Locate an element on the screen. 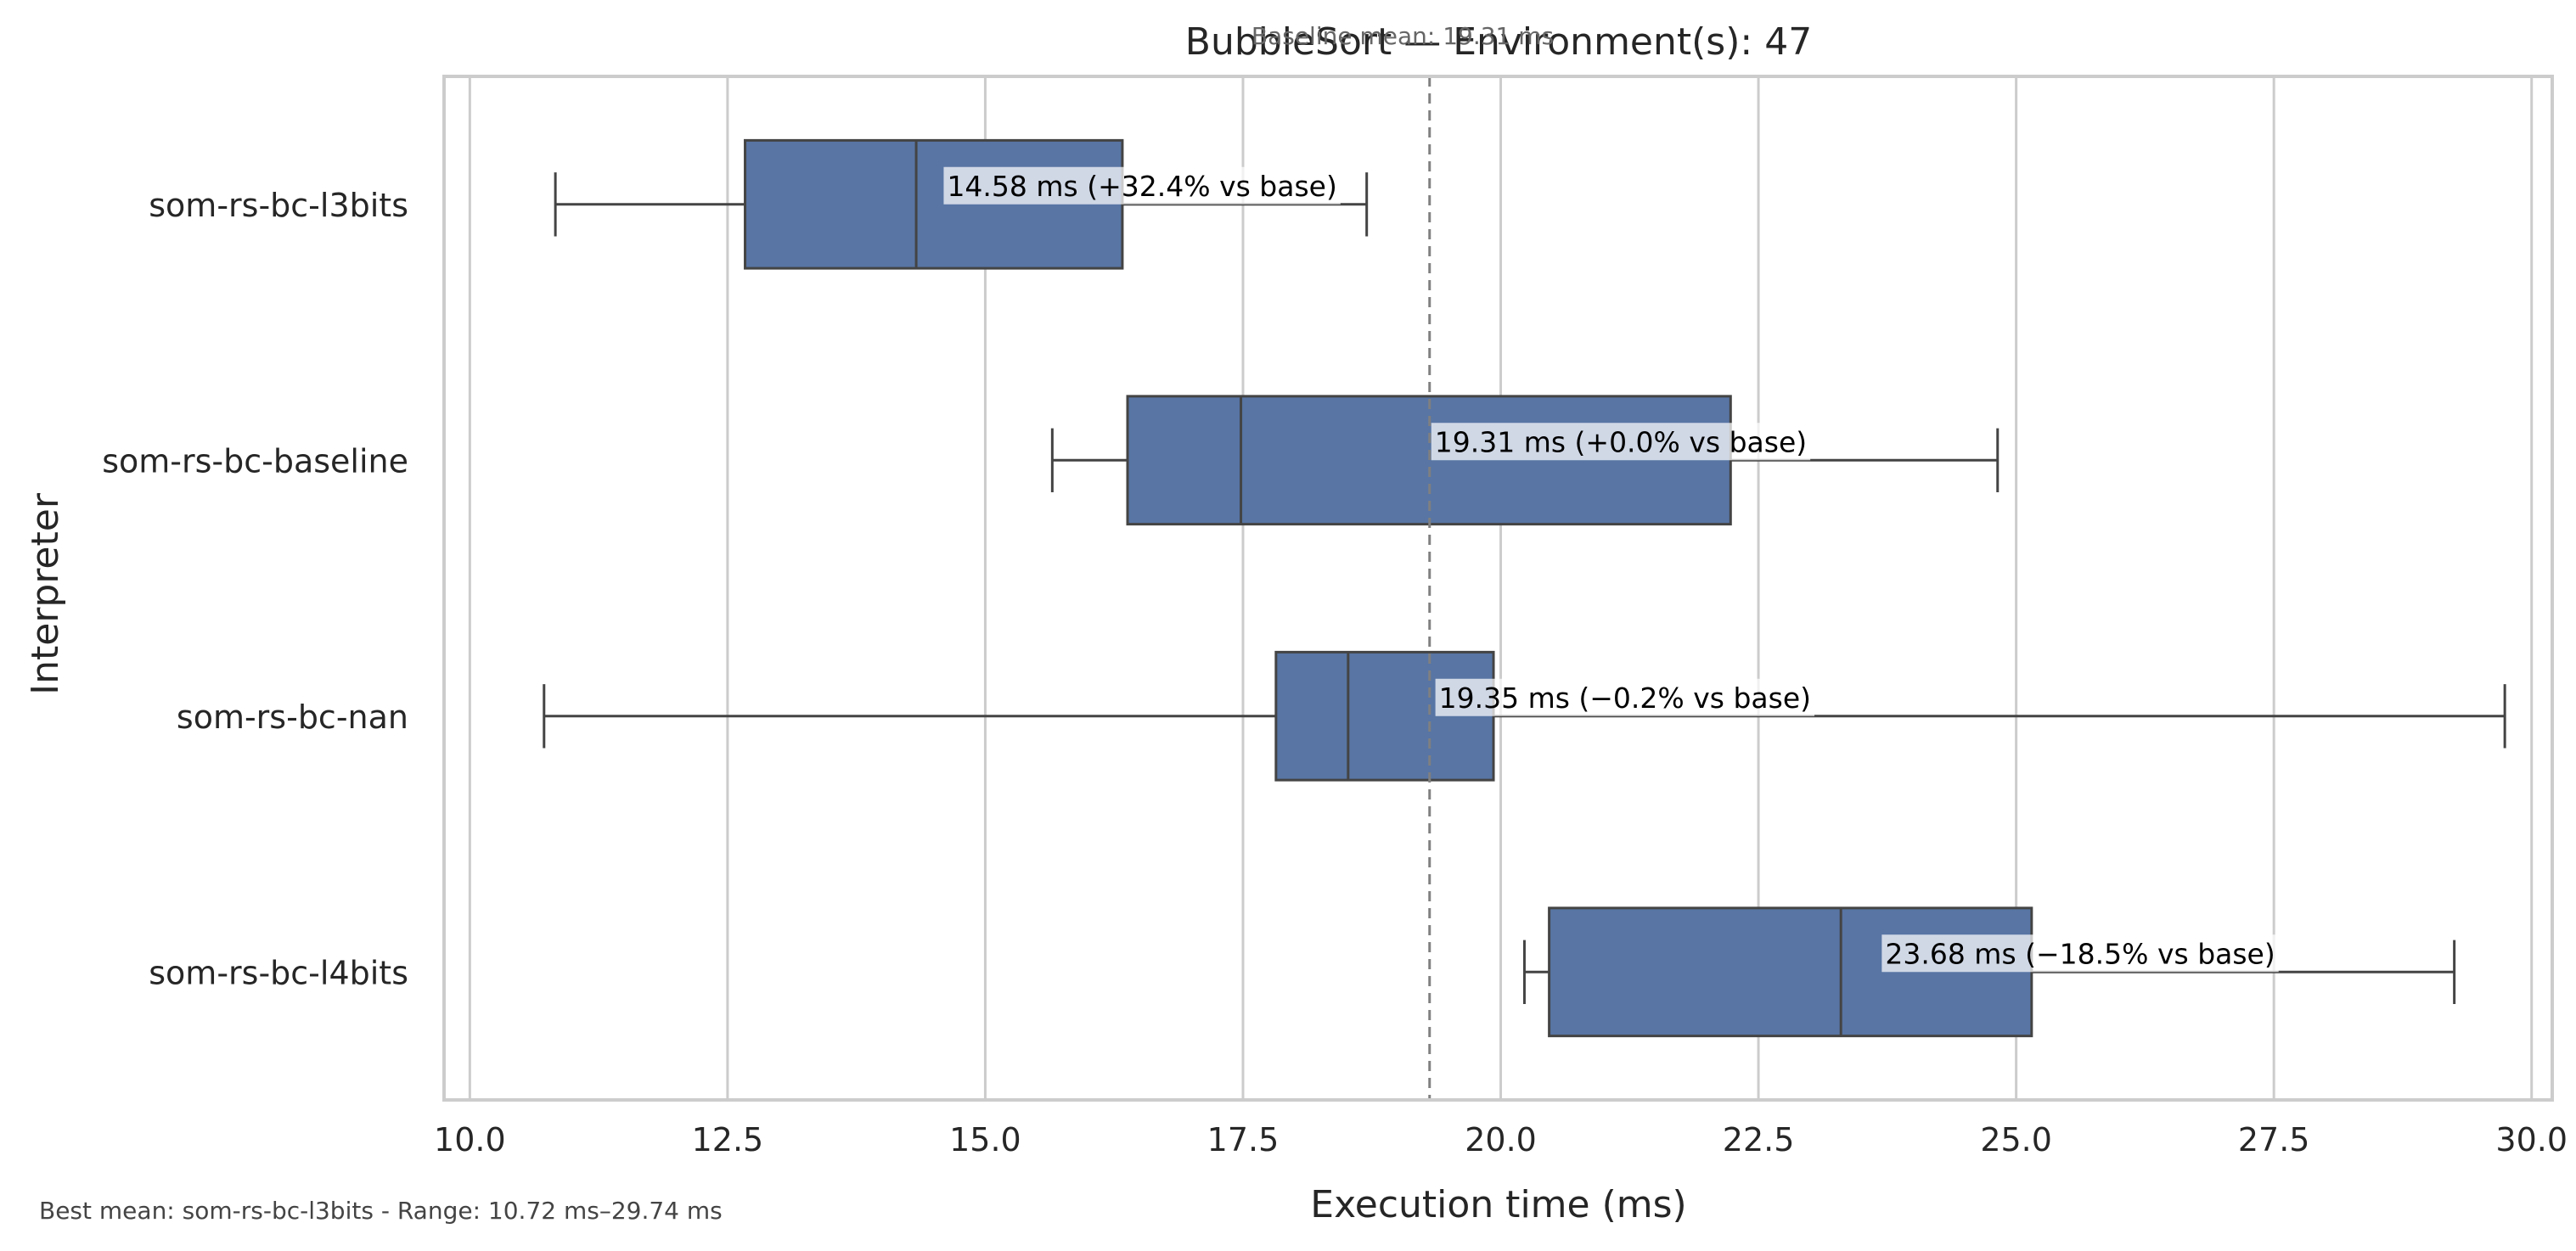 Image resolution: width=2576 pixels, height=1251 pixels. mean-label: 19.35 ms (−0.2% vs base) is located at coordinates (1625, 698).